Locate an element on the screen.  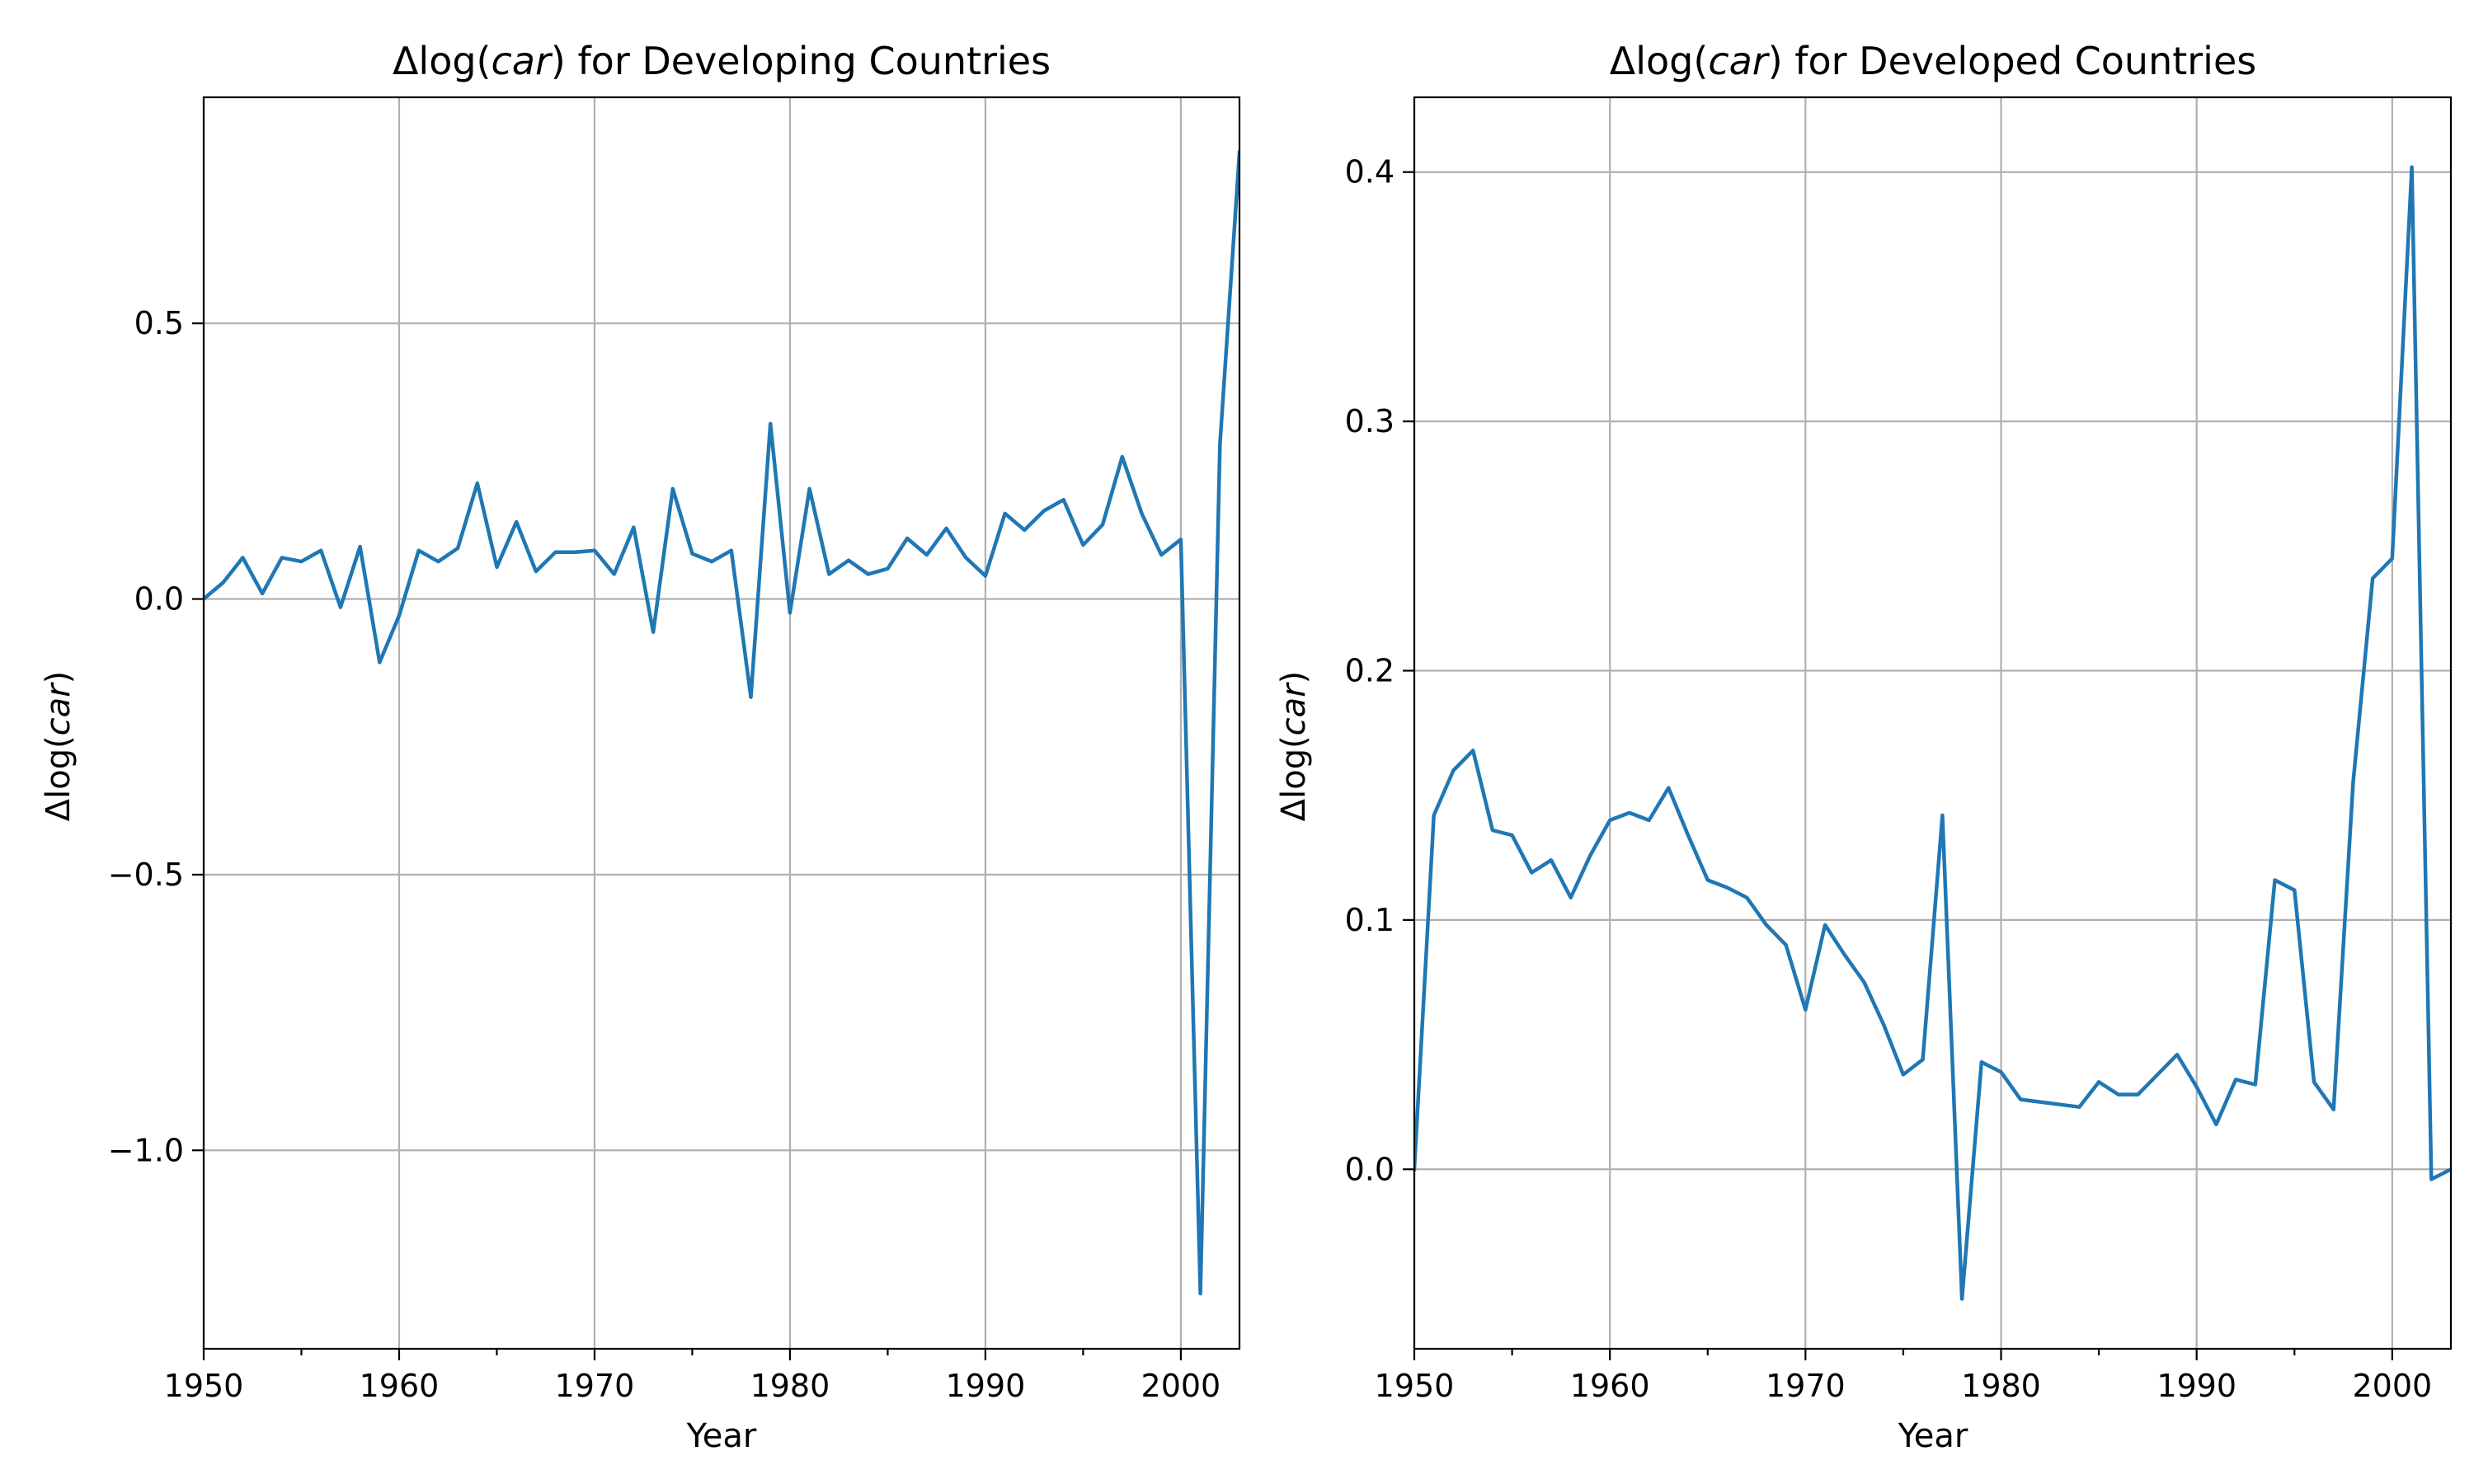
y-tick-label: 0.4 is located at coordinates (1370, 172).